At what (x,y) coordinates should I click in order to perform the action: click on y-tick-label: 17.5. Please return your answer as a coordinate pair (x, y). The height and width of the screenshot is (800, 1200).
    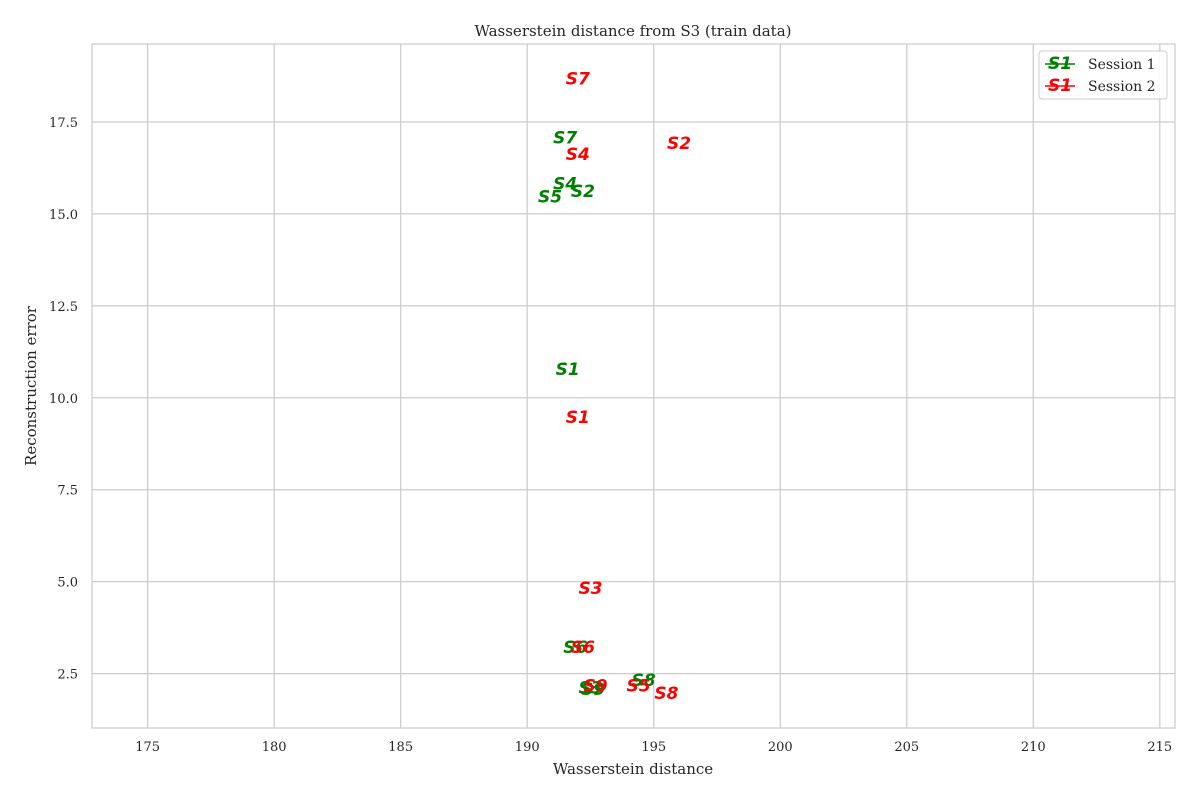
    Looking at the image, I should click on (63, 123).